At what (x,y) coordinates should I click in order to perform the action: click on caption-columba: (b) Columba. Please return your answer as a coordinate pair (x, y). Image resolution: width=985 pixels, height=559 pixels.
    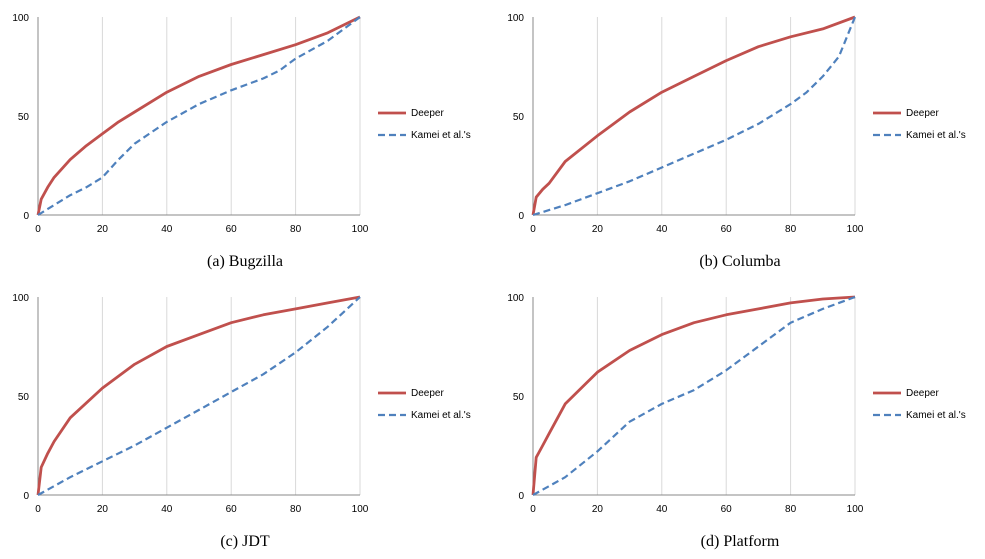
    Looking at the image, I should click on (740, 261).